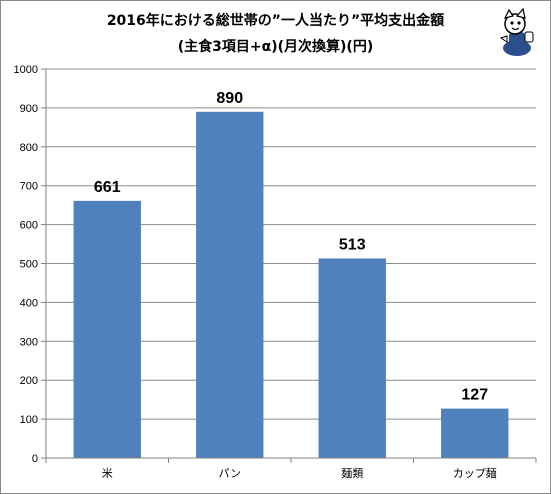 Image resolution: width=551 pixels, height=494 pixels. What do you see at coordinates (29, 303) in the screenshot?
I see `y-tick-label: 400` at bounding box center [29, 303].